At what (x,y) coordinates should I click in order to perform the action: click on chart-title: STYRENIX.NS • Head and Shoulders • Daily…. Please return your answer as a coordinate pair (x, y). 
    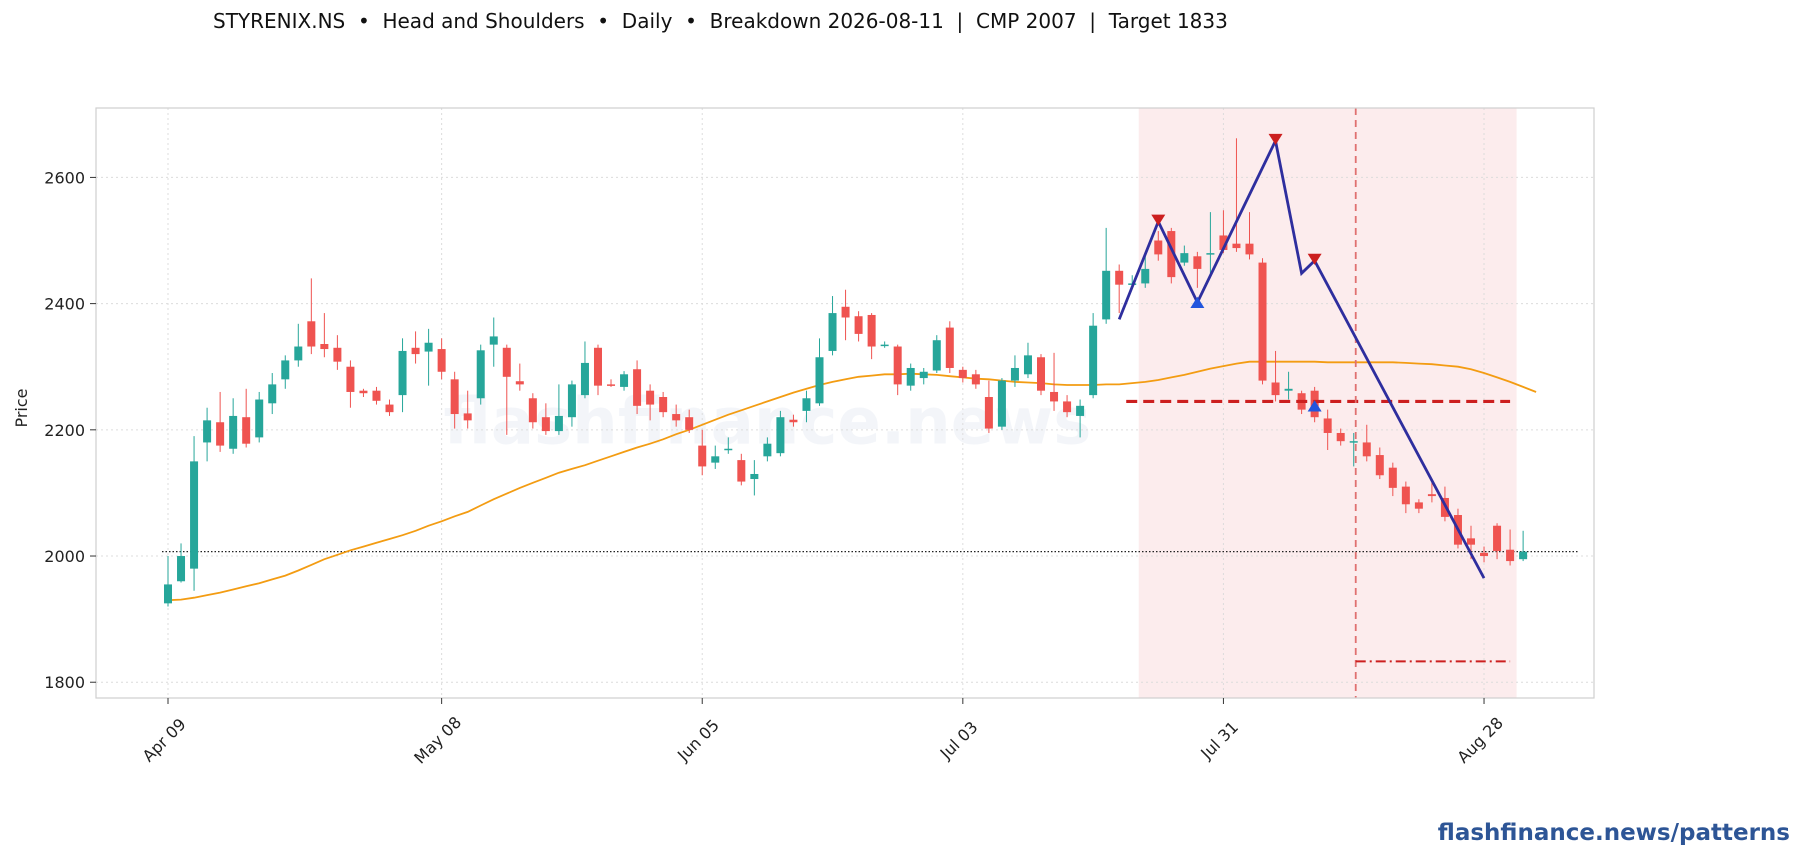
    Looking at the image, I should click on (720, 21).